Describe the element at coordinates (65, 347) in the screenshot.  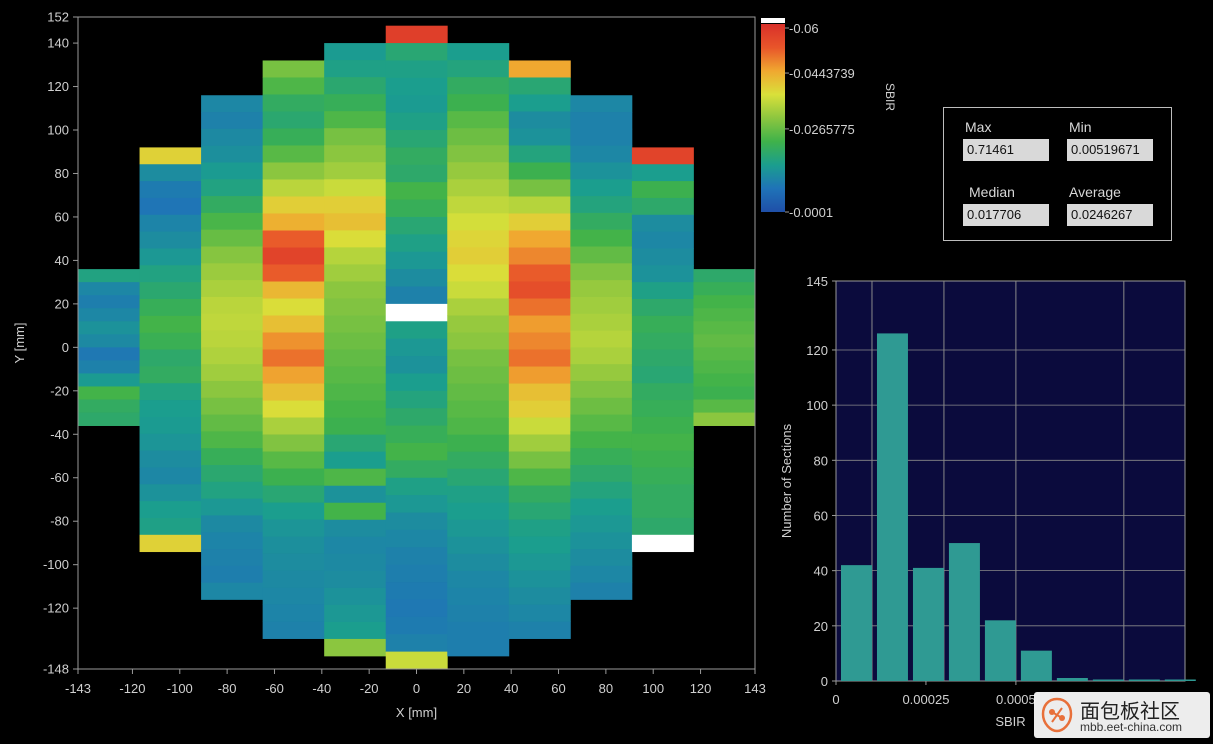
I see `y-tick-label: 0` at that location.